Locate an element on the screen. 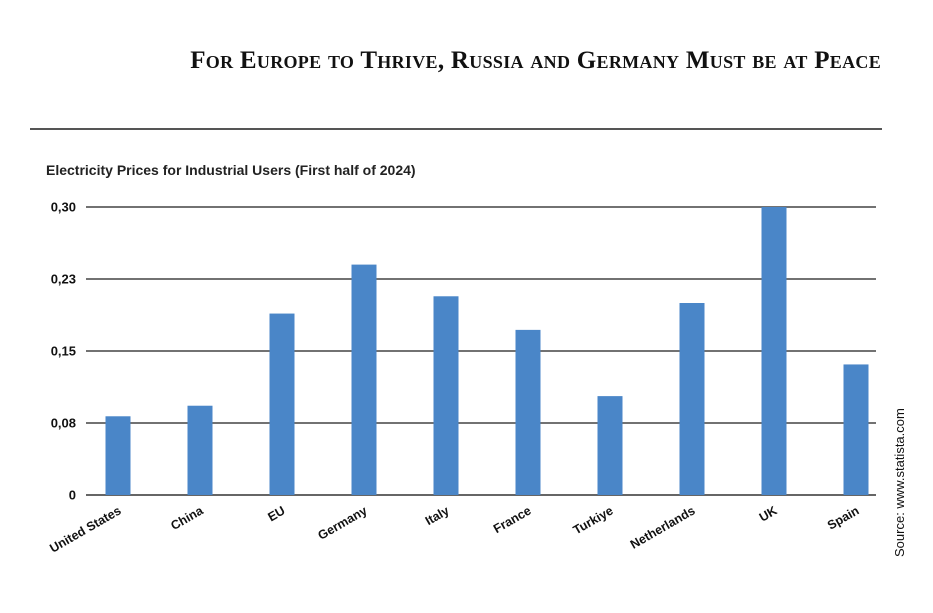 This screenshot has height=613, width=933. bar-spain is located at coordinates (856, 429).